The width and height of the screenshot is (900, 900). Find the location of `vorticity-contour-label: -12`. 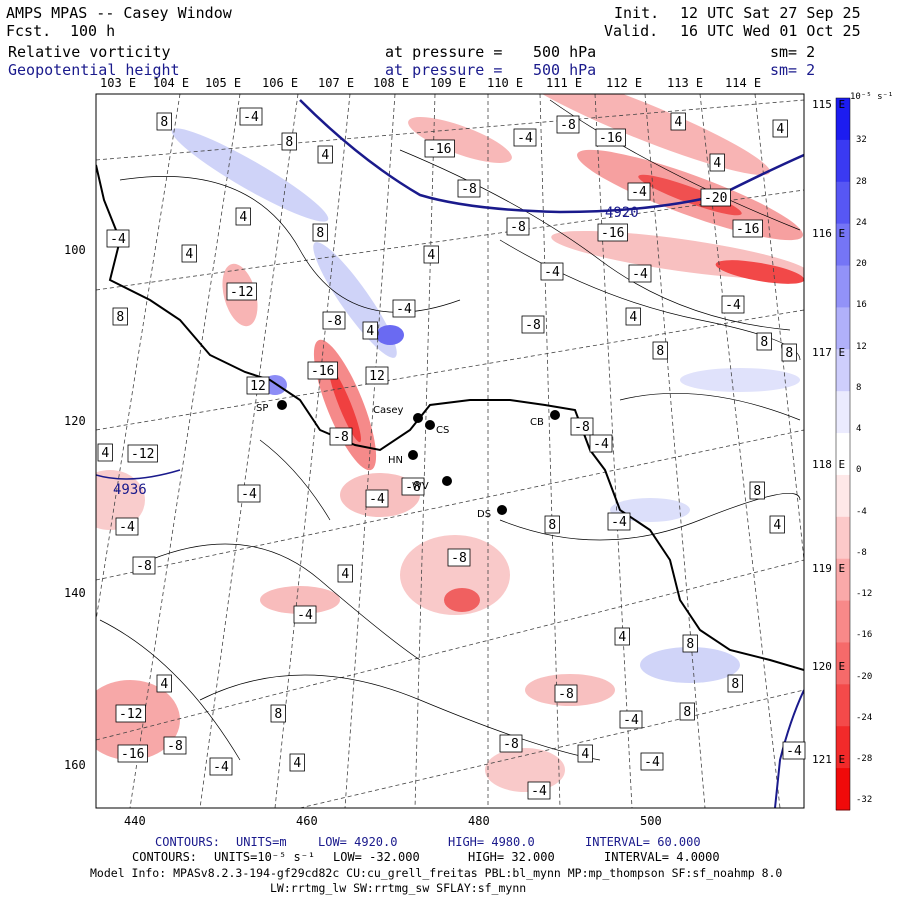

vorticity-contour-label: -12 is located at coordinates (241, 291).